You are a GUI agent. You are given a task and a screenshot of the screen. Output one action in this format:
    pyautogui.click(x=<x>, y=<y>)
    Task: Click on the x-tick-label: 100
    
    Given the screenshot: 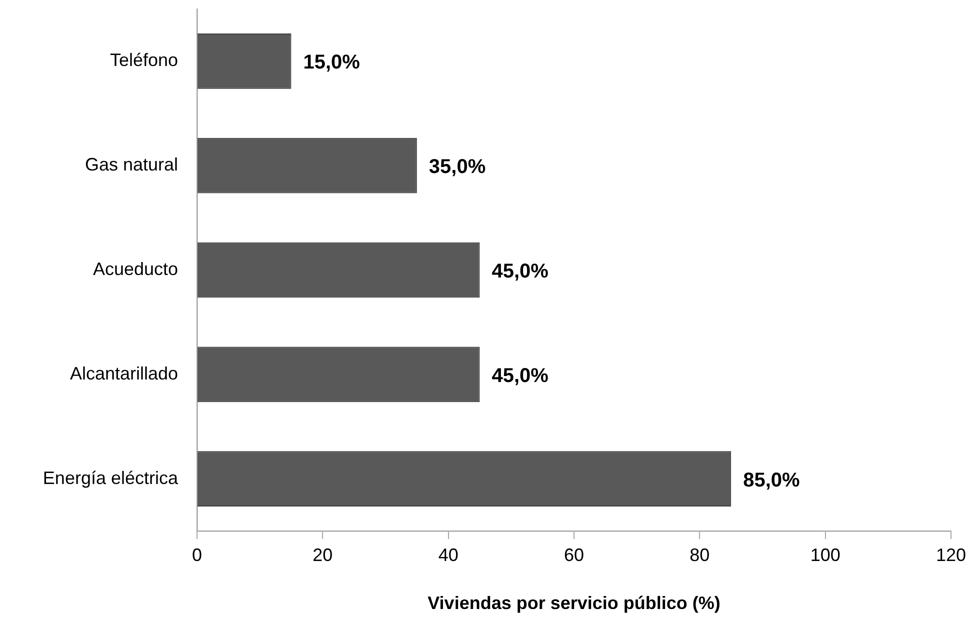 What is the action you would take?
    pyautogui.click(x=825, y=554)
    